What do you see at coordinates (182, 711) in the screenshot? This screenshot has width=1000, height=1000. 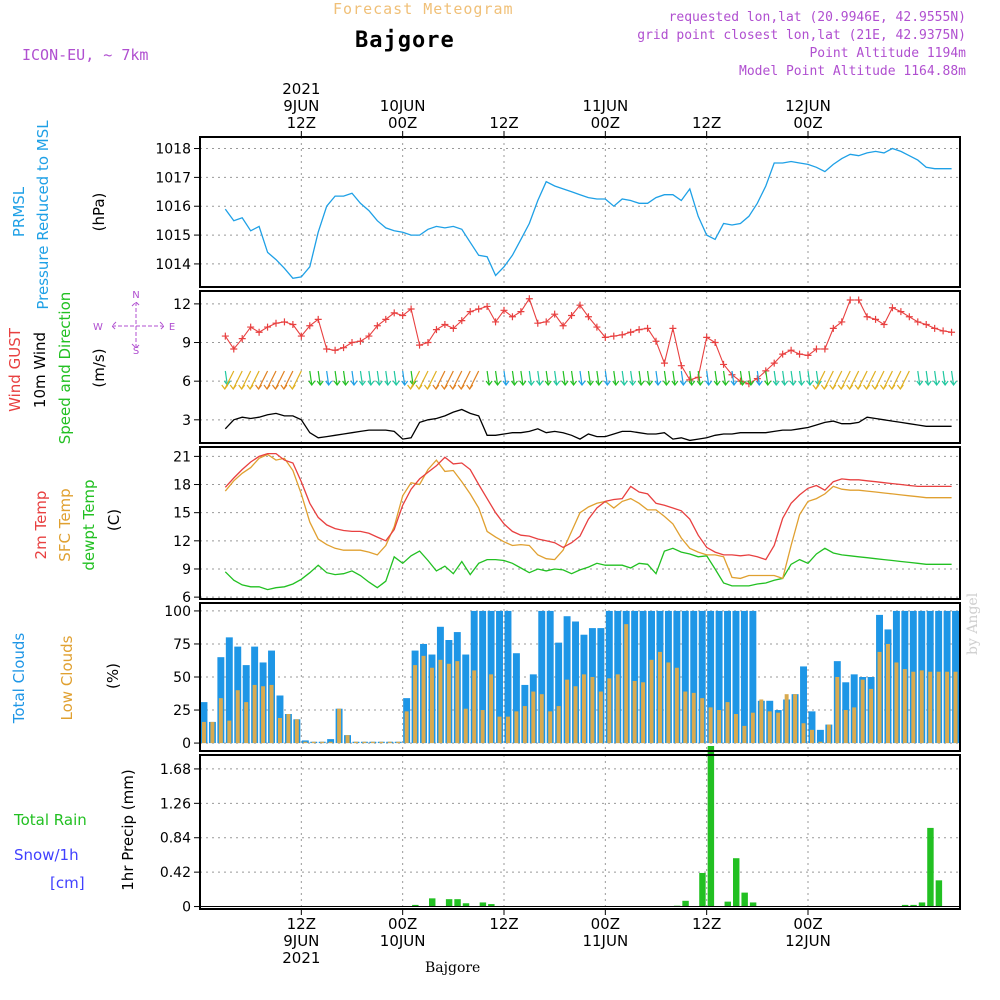 I see `ytick-label-clouds: 25` at bounding box center [182, 711].